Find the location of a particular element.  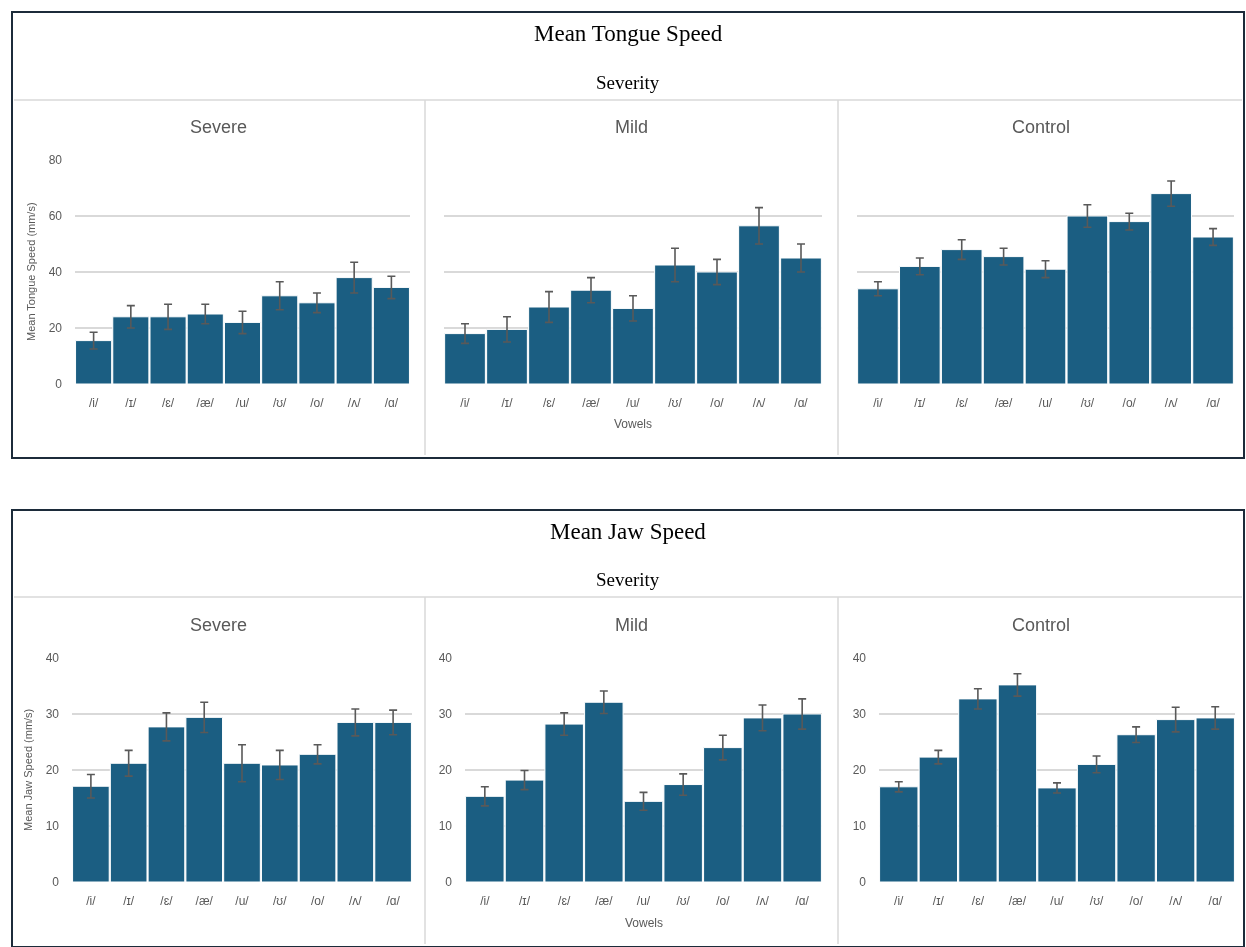

y-tick-label: 60 is located at coordinates (55, 216).